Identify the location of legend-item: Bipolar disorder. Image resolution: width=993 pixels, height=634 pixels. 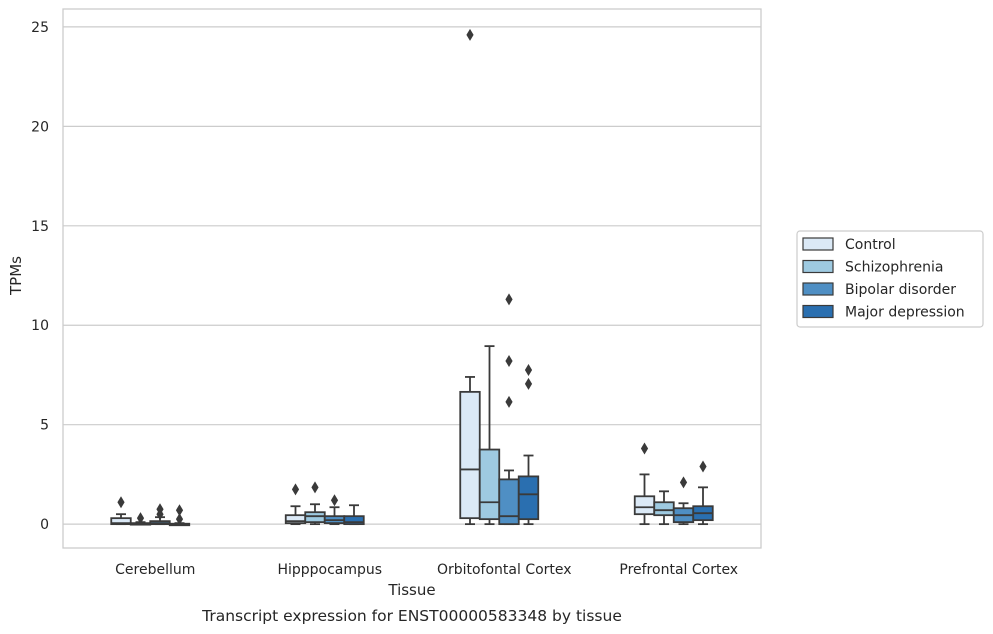
(879, 290).